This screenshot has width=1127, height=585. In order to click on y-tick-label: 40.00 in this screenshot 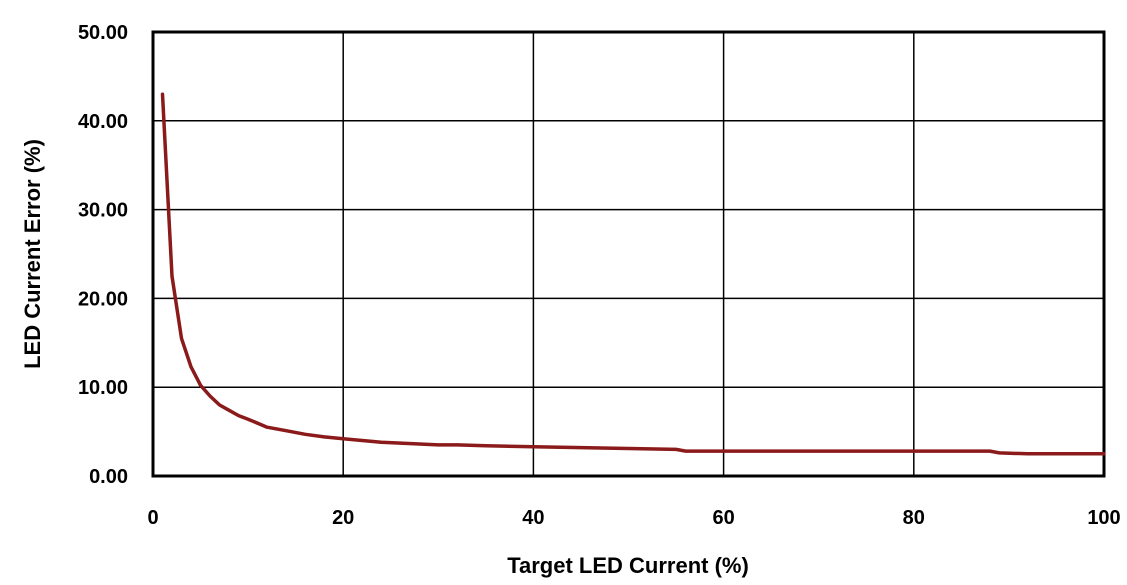, I will do `click(103, 122)`.